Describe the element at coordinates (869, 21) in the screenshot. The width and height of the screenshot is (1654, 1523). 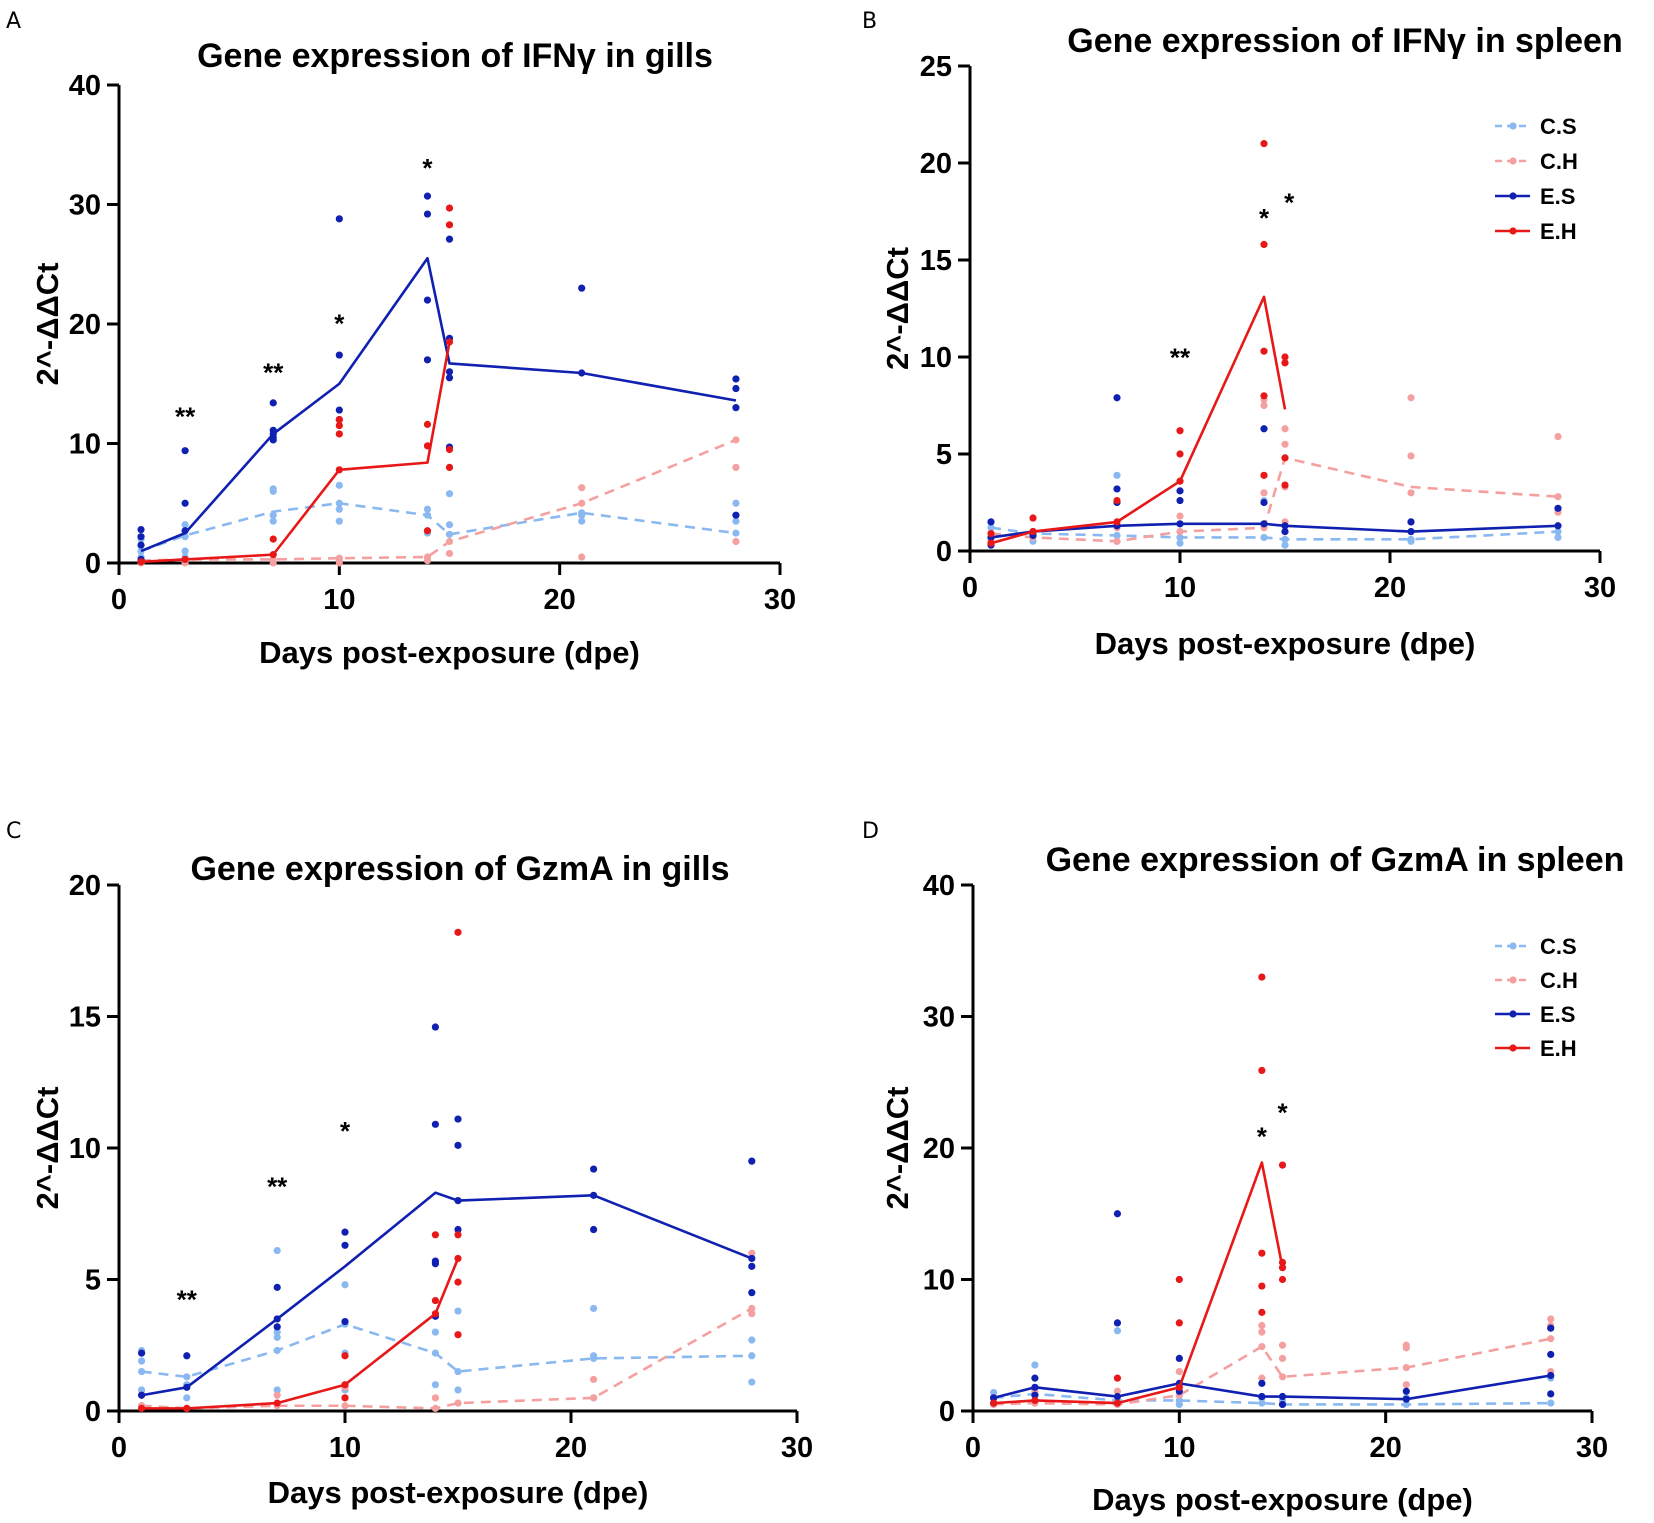
I see `panel-letter: B` at that location.